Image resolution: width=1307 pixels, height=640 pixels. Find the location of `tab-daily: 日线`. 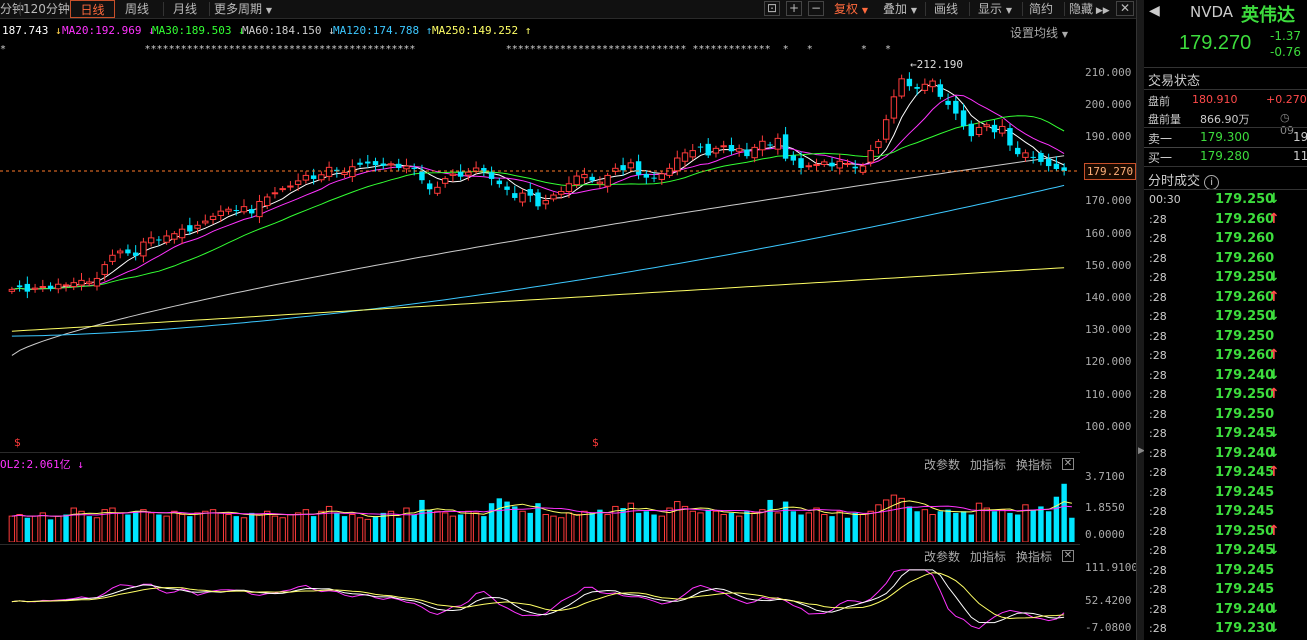

tab-daily: 日线 is located at coordinates (92, 9).